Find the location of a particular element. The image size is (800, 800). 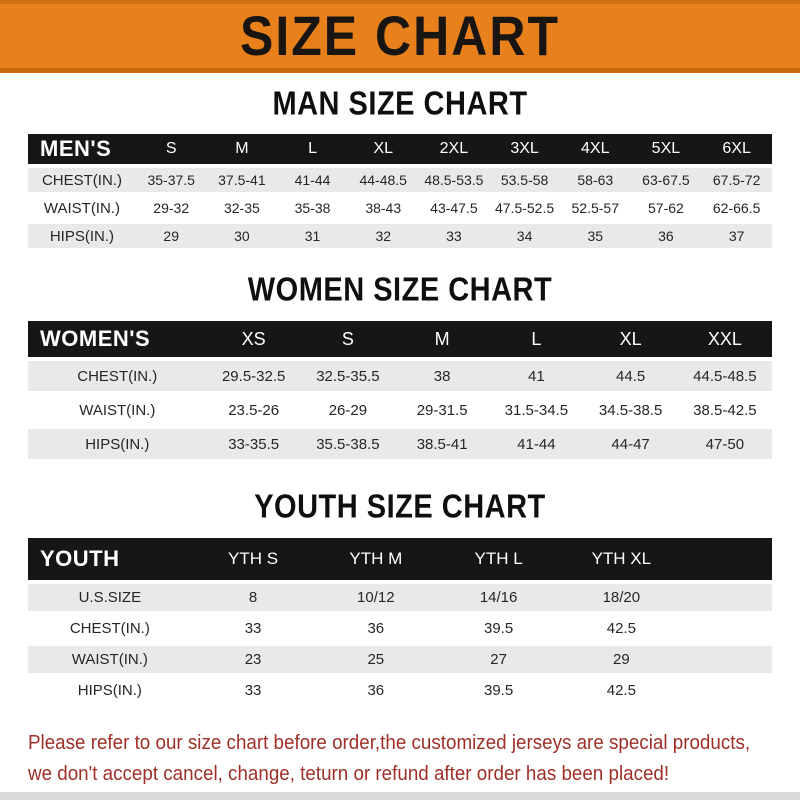

value-cell: 57-62 is located at coordinates (666, 208).